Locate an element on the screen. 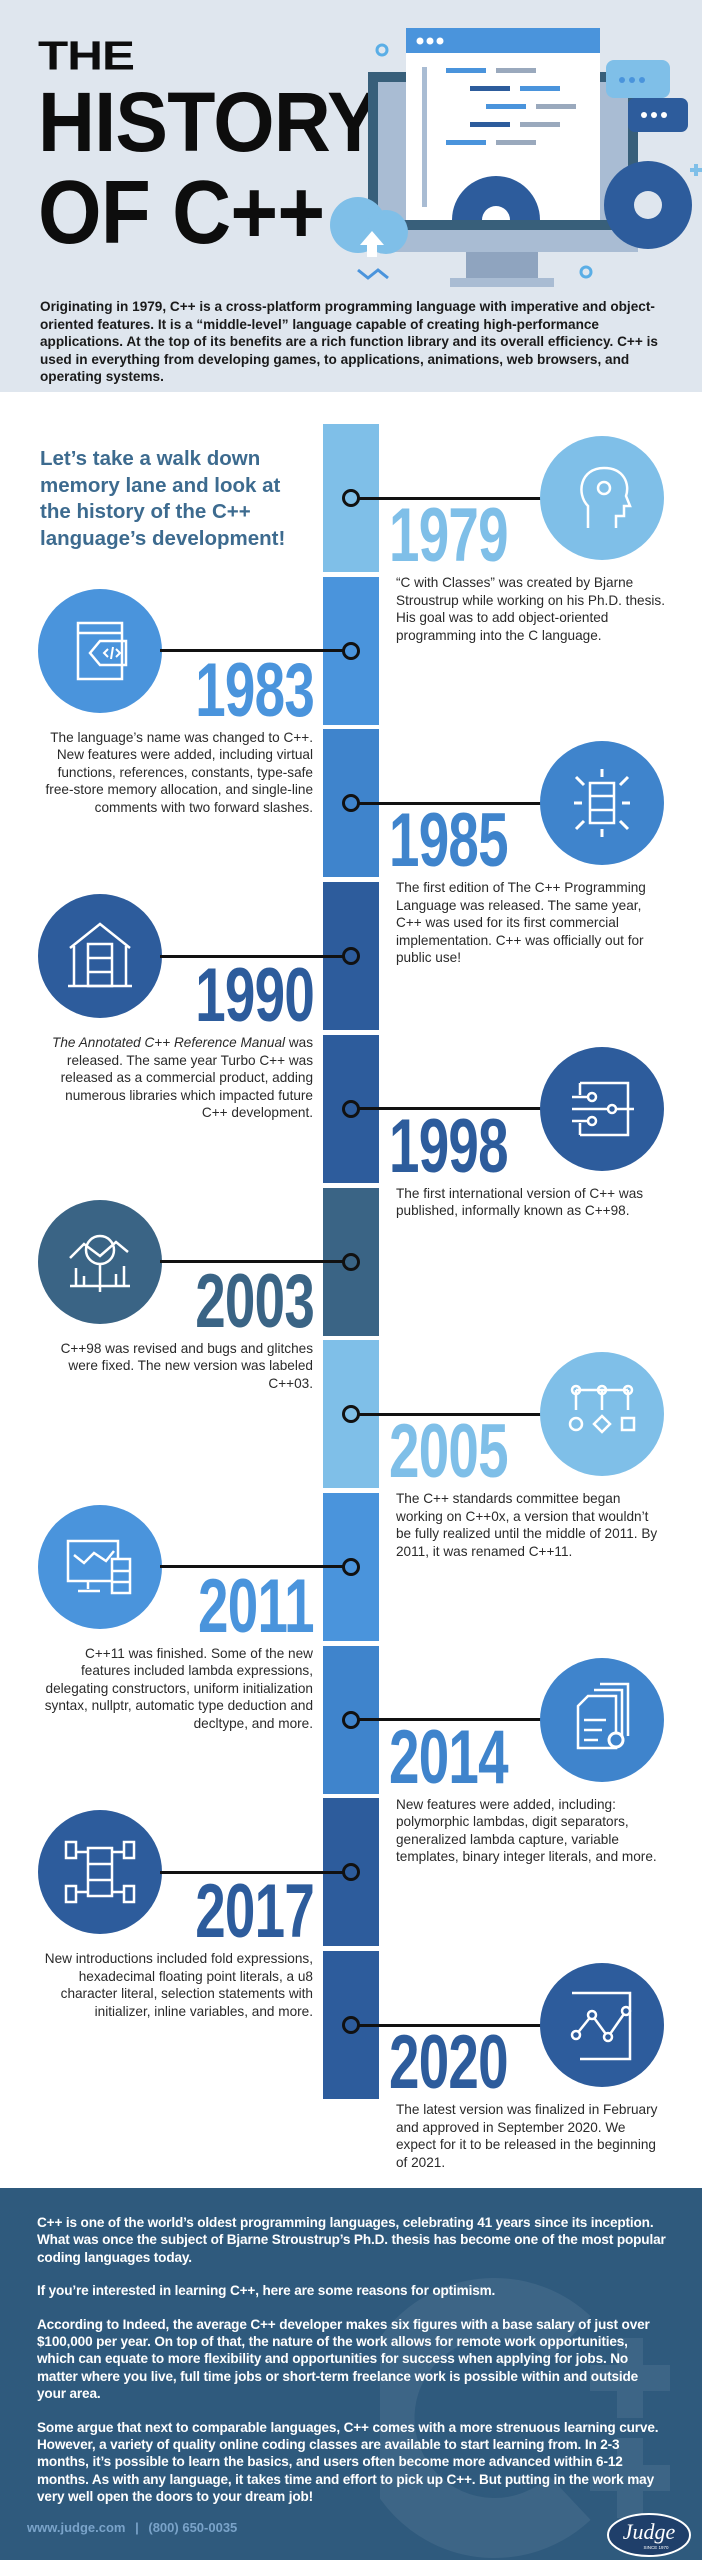 This screenshot has height=2560, width=702. year-label: 1979 is located at coordinates (449, 535).